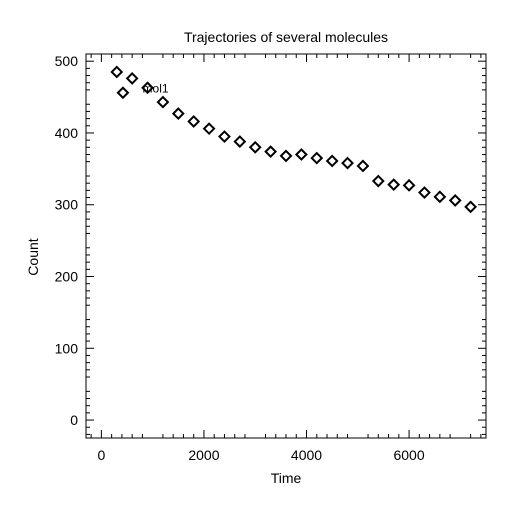  Describe the element at coordinates (306, 455) in the screenshot. I see `x-tick-label: 4000` at that location.